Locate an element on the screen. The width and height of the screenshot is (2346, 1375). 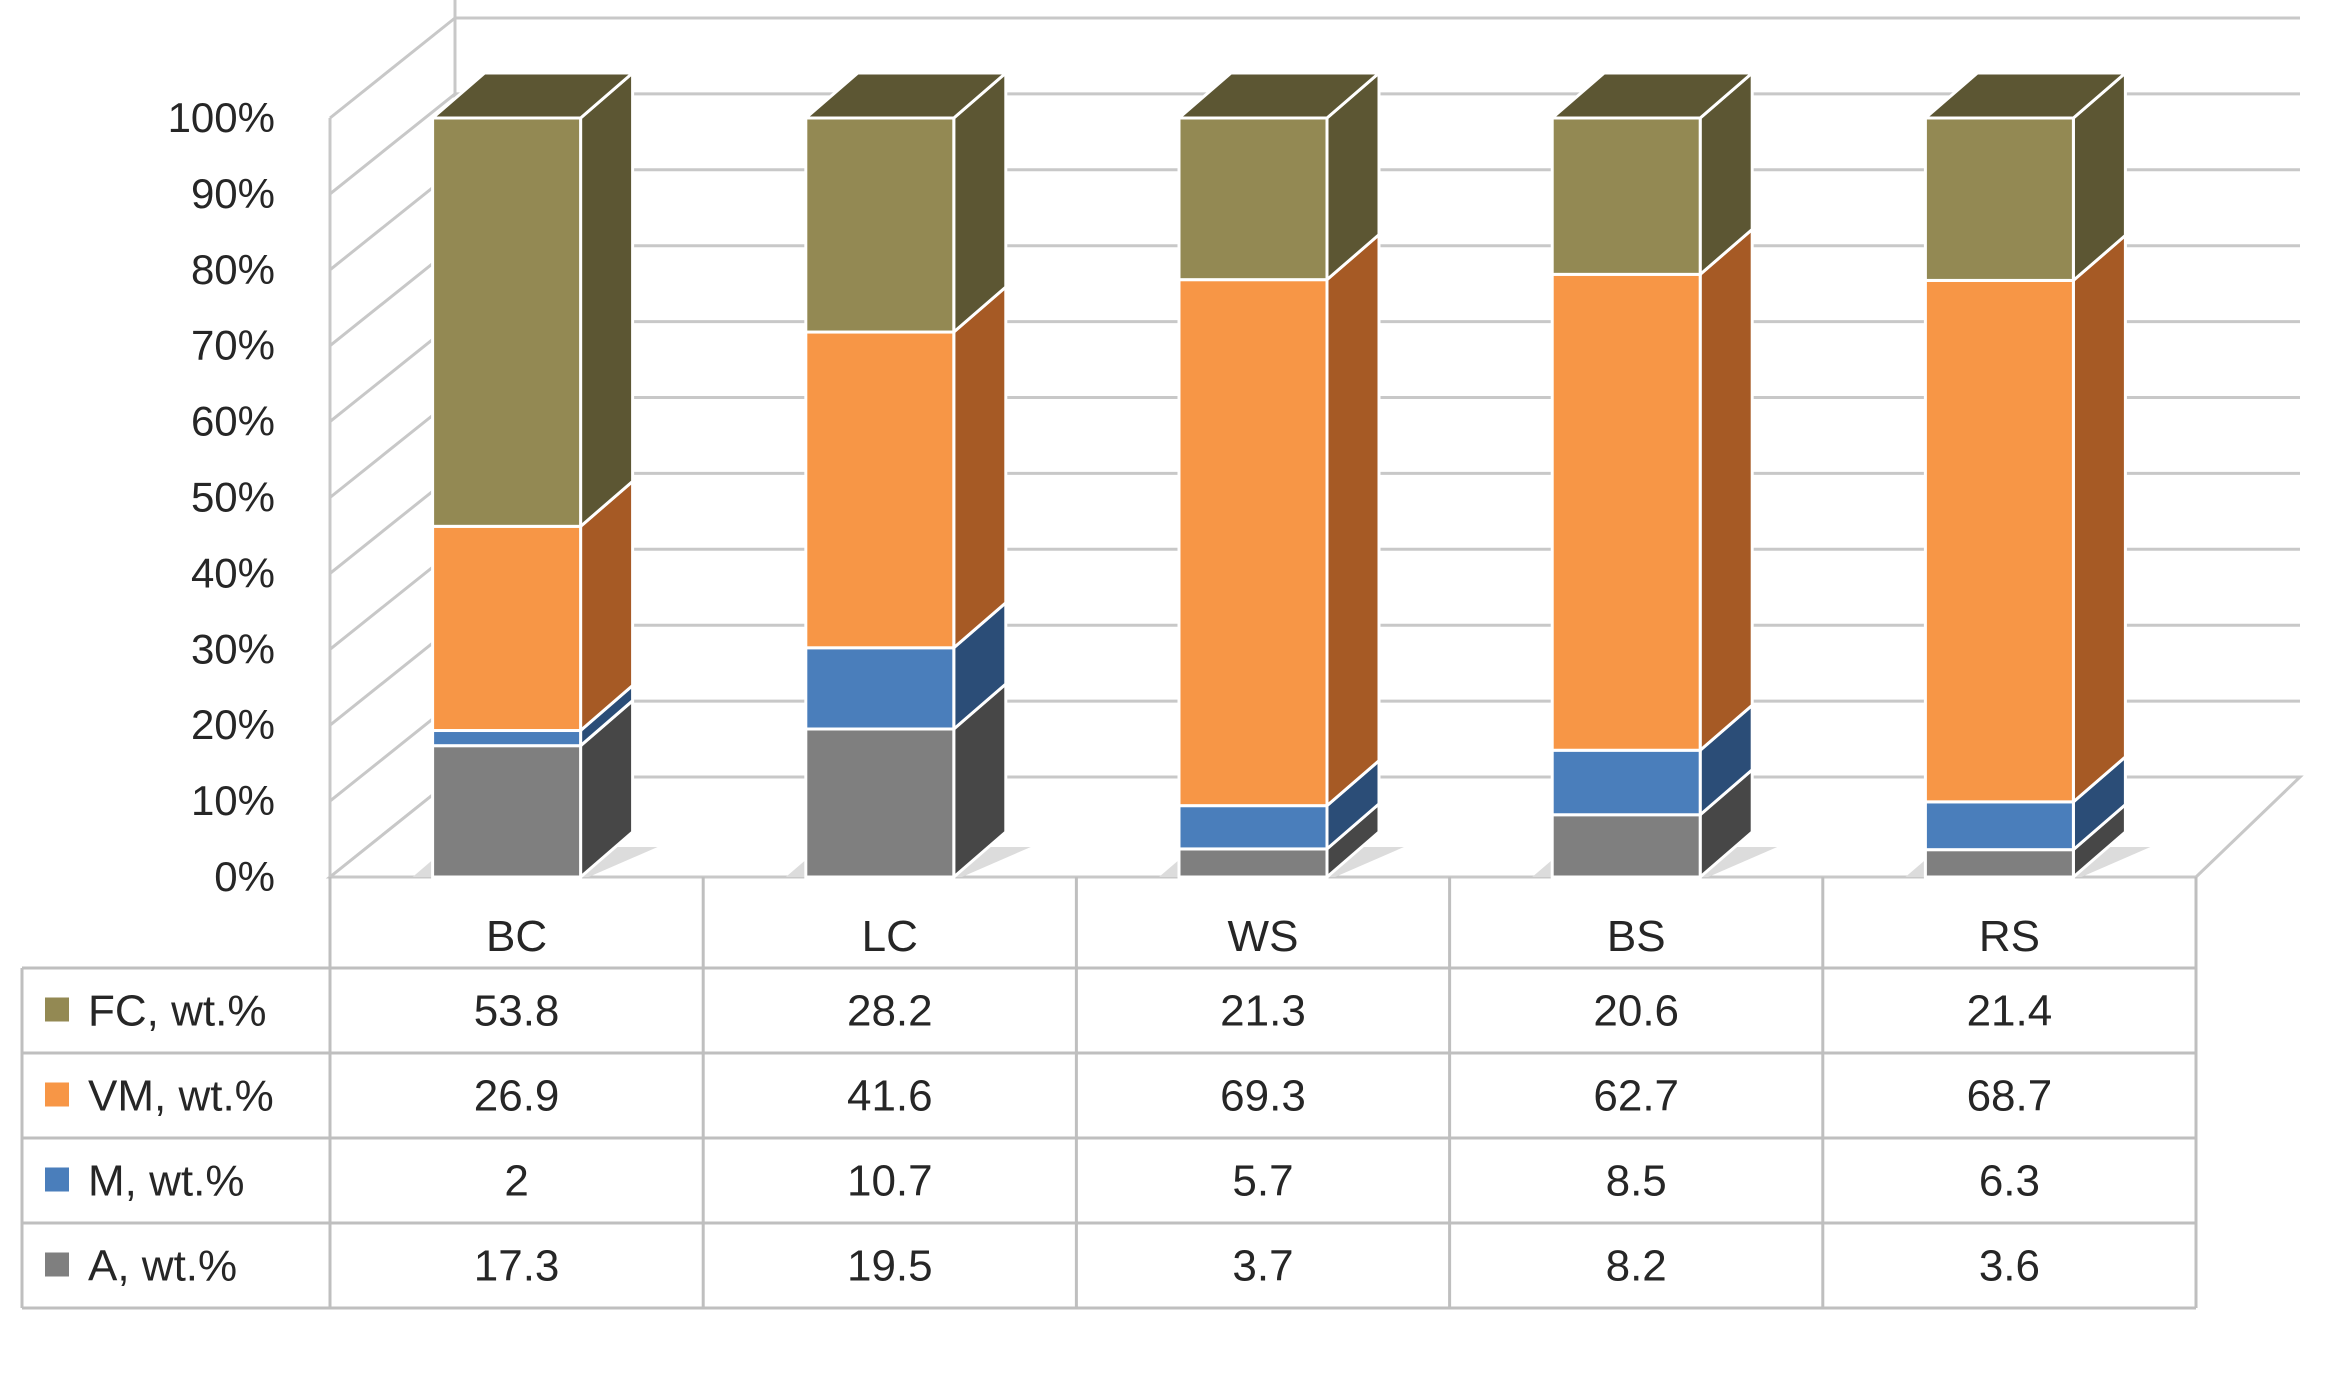
table-cell: 8.2 is located at coordinates (1636, 1266).